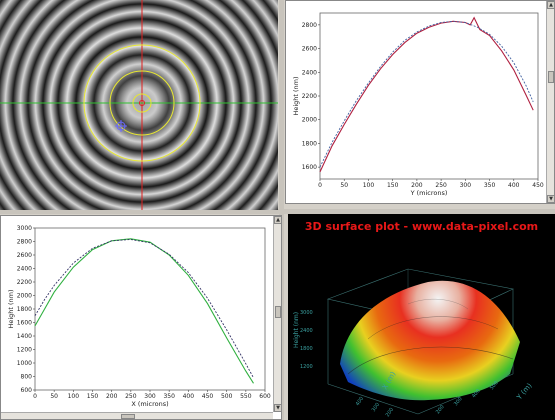  Describe the element at coordinates (306, 313) in the screenshot. I see `svg-text: 3000` at that location.